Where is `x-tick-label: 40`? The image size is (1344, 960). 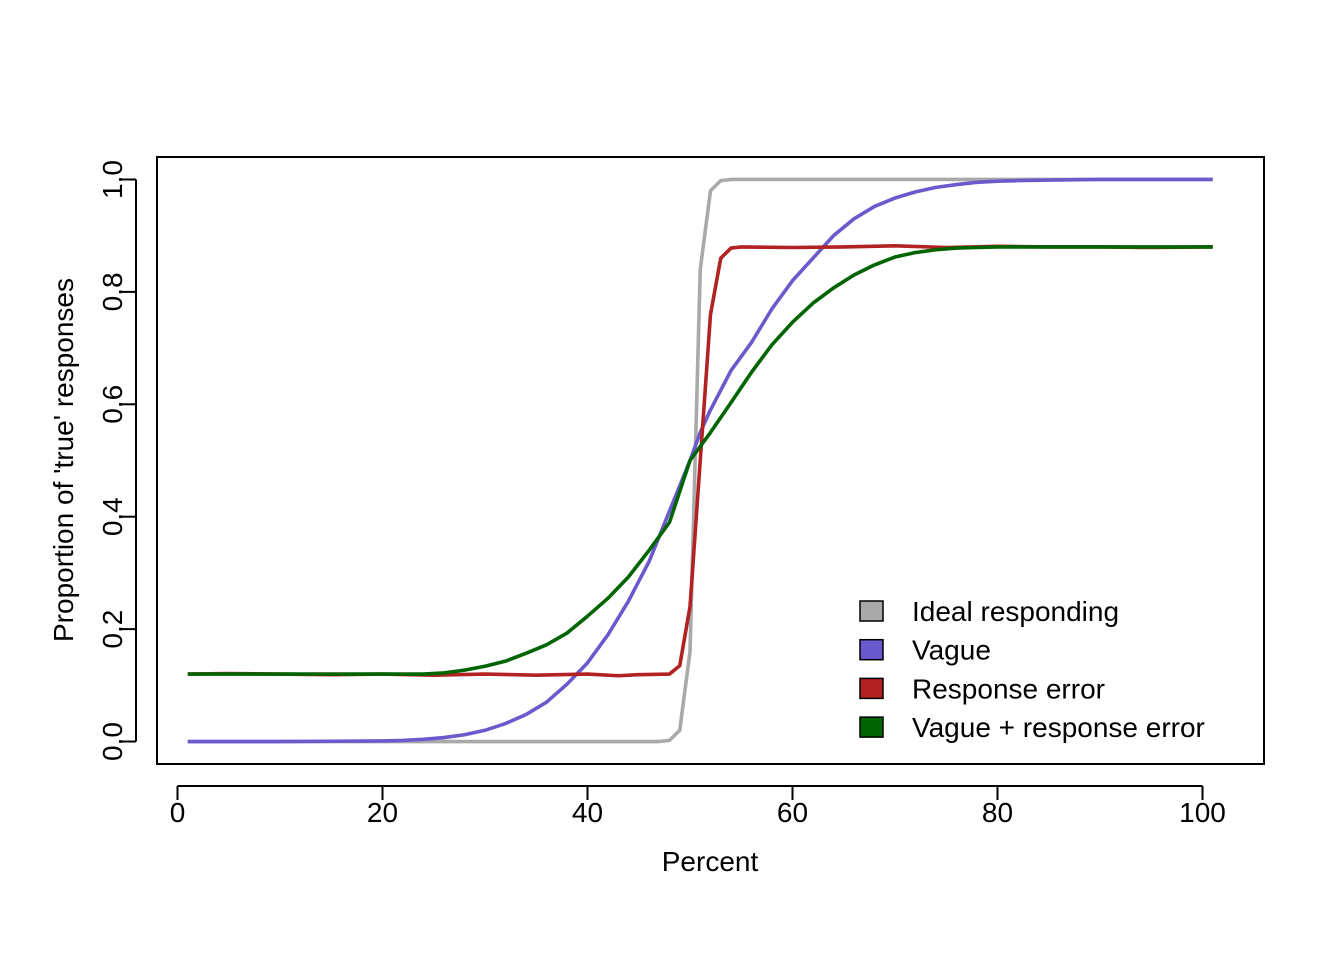
x-tick-label: 40 is located at coordinates (587, 812).